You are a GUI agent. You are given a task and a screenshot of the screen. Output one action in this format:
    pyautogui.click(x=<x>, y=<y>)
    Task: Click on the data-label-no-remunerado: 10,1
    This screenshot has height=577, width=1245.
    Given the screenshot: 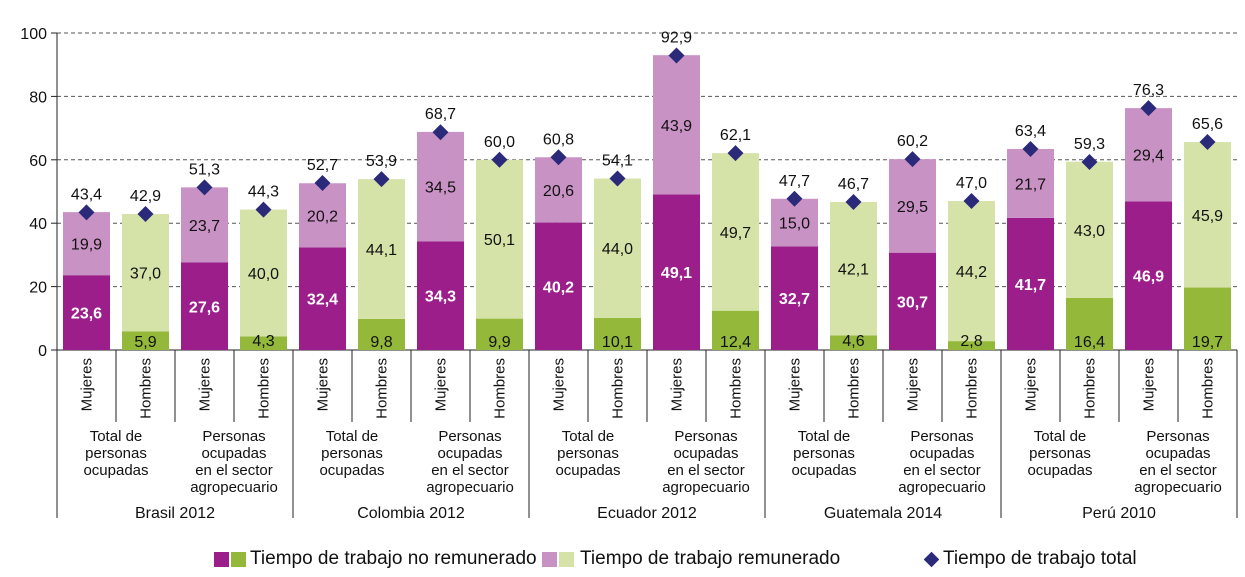 What is the action you would take?
    pyautogui.click(x=617, y=342)
    